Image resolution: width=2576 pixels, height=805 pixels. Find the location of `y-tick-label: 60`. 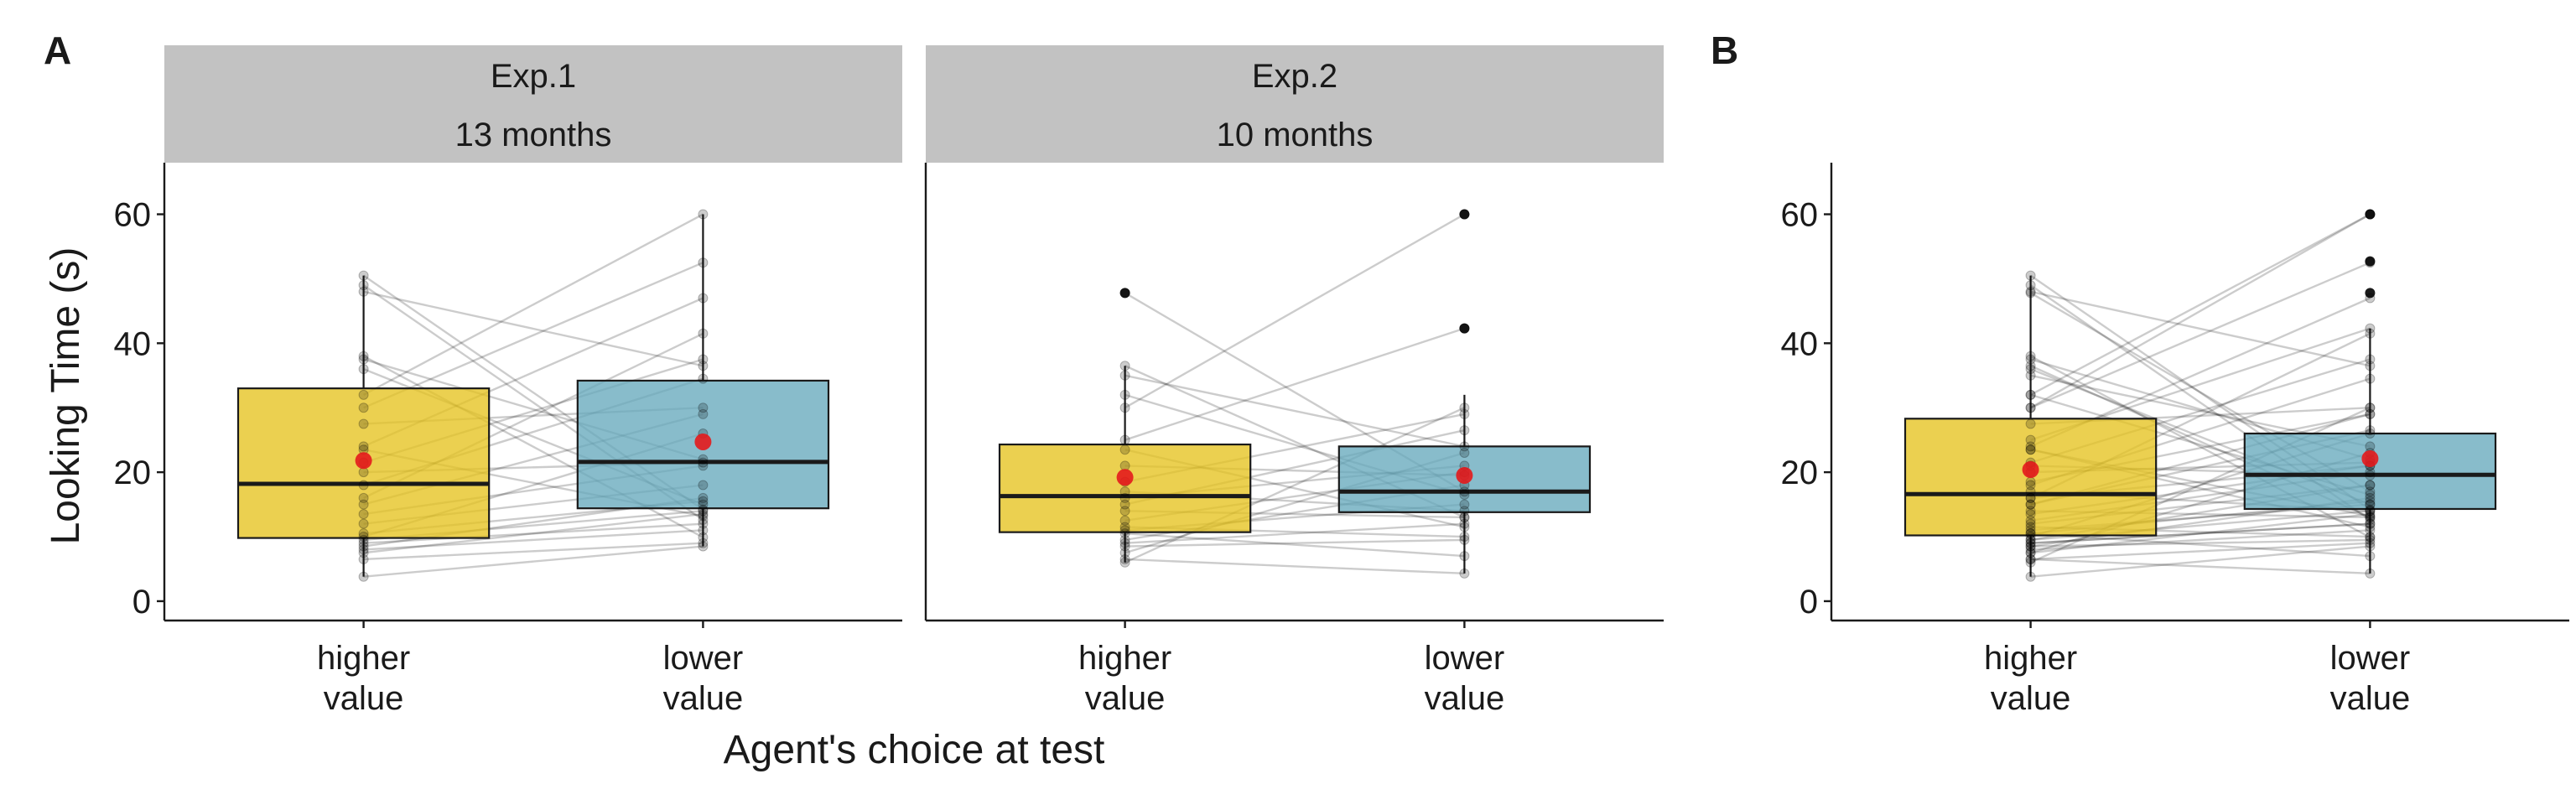

y-tick-label: 60 is located at coordinates (133, 215).